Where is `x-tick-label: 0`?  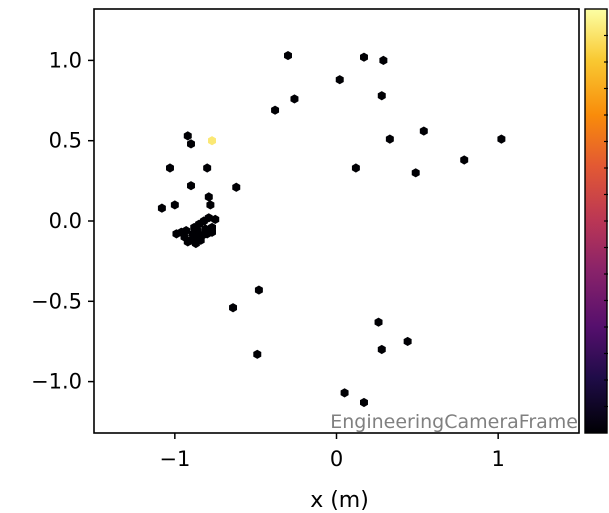
x-tick-label: 0 is located at coordinates (336, 459).